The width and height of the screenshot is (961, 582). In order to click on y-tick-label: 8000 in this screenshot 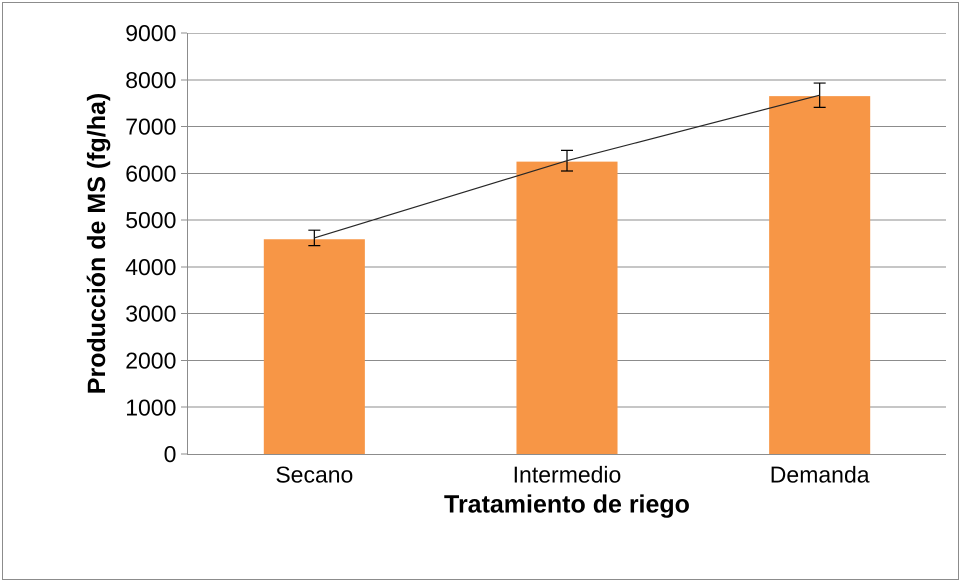, I will do `click(150, 79)`.